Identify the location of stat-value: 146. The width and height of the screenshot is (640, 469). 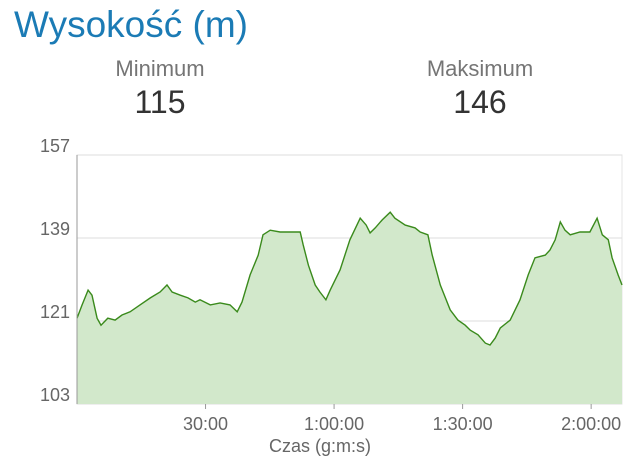
(480, 102).